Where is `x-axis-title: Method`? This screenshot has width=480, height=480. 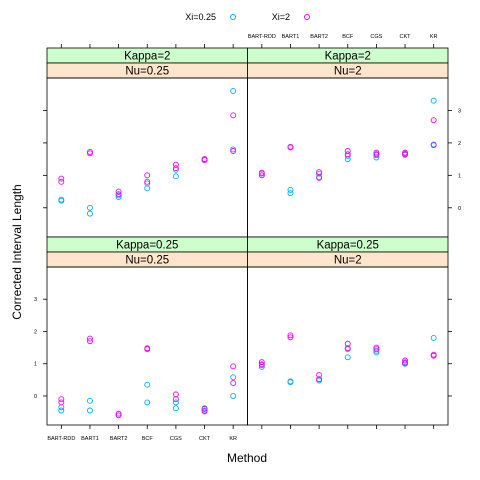 x-axis-title: Method is located at coordinates (247, 458).